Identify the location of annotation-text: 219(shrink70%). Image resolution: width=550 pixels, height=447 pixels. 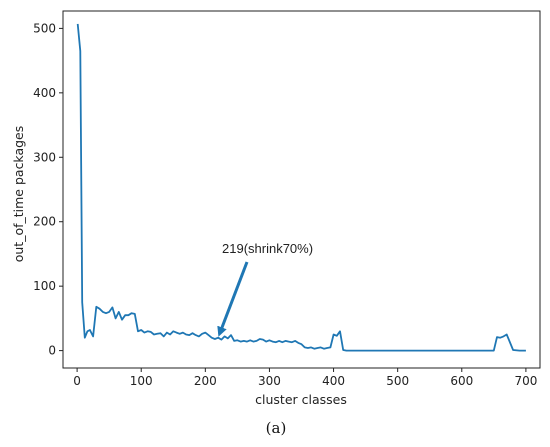
(267, 248).